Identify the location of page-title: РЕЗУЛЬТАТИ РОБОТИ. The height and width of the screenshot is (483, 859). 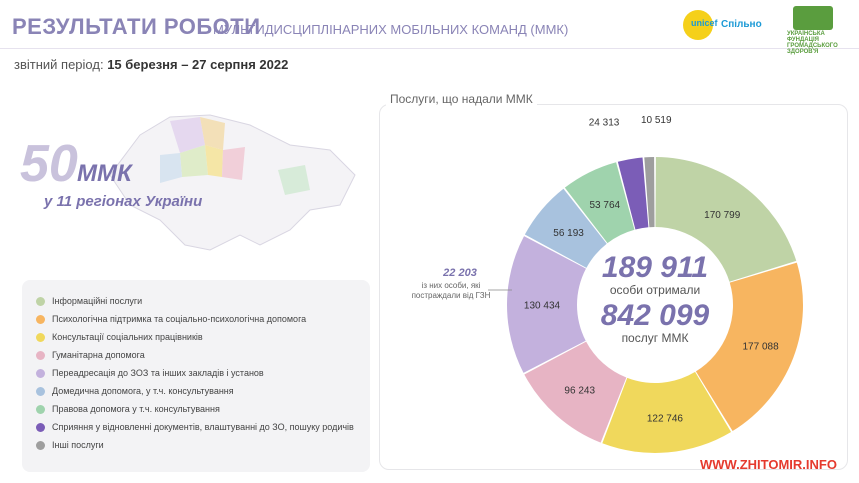
(136, 26).